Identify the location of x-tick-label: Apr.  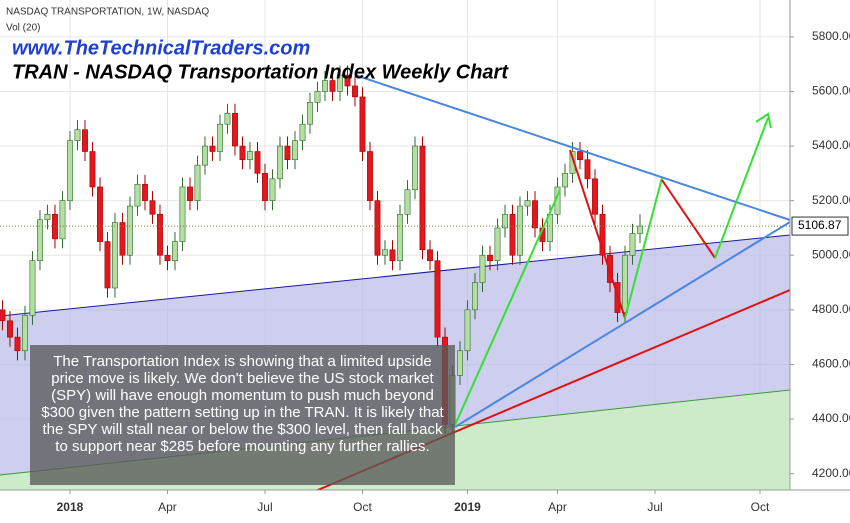
(557, 507).